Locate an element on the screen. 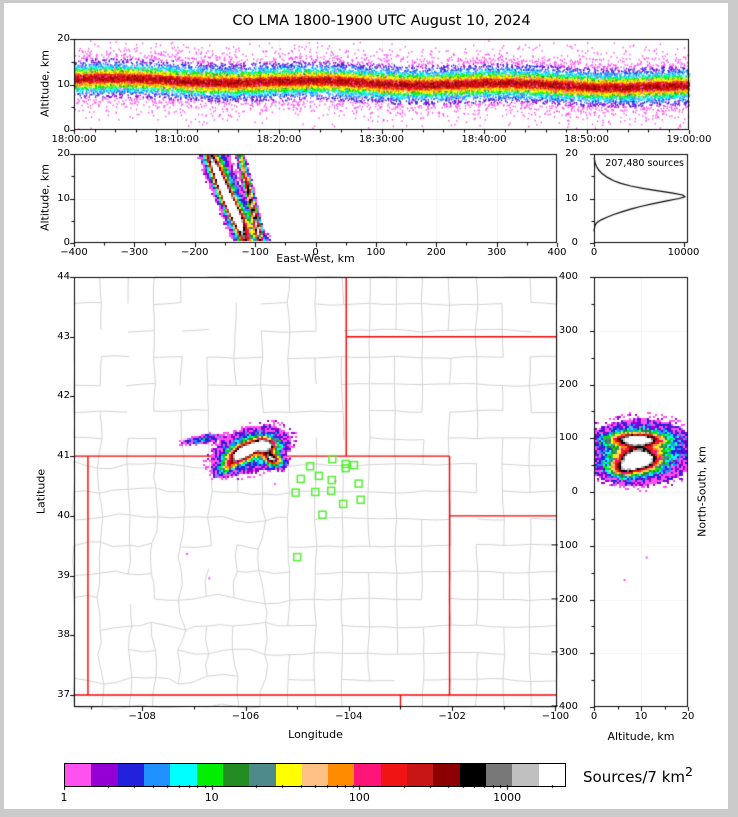  tick-label: 43 is located at coordinates (63, 336).